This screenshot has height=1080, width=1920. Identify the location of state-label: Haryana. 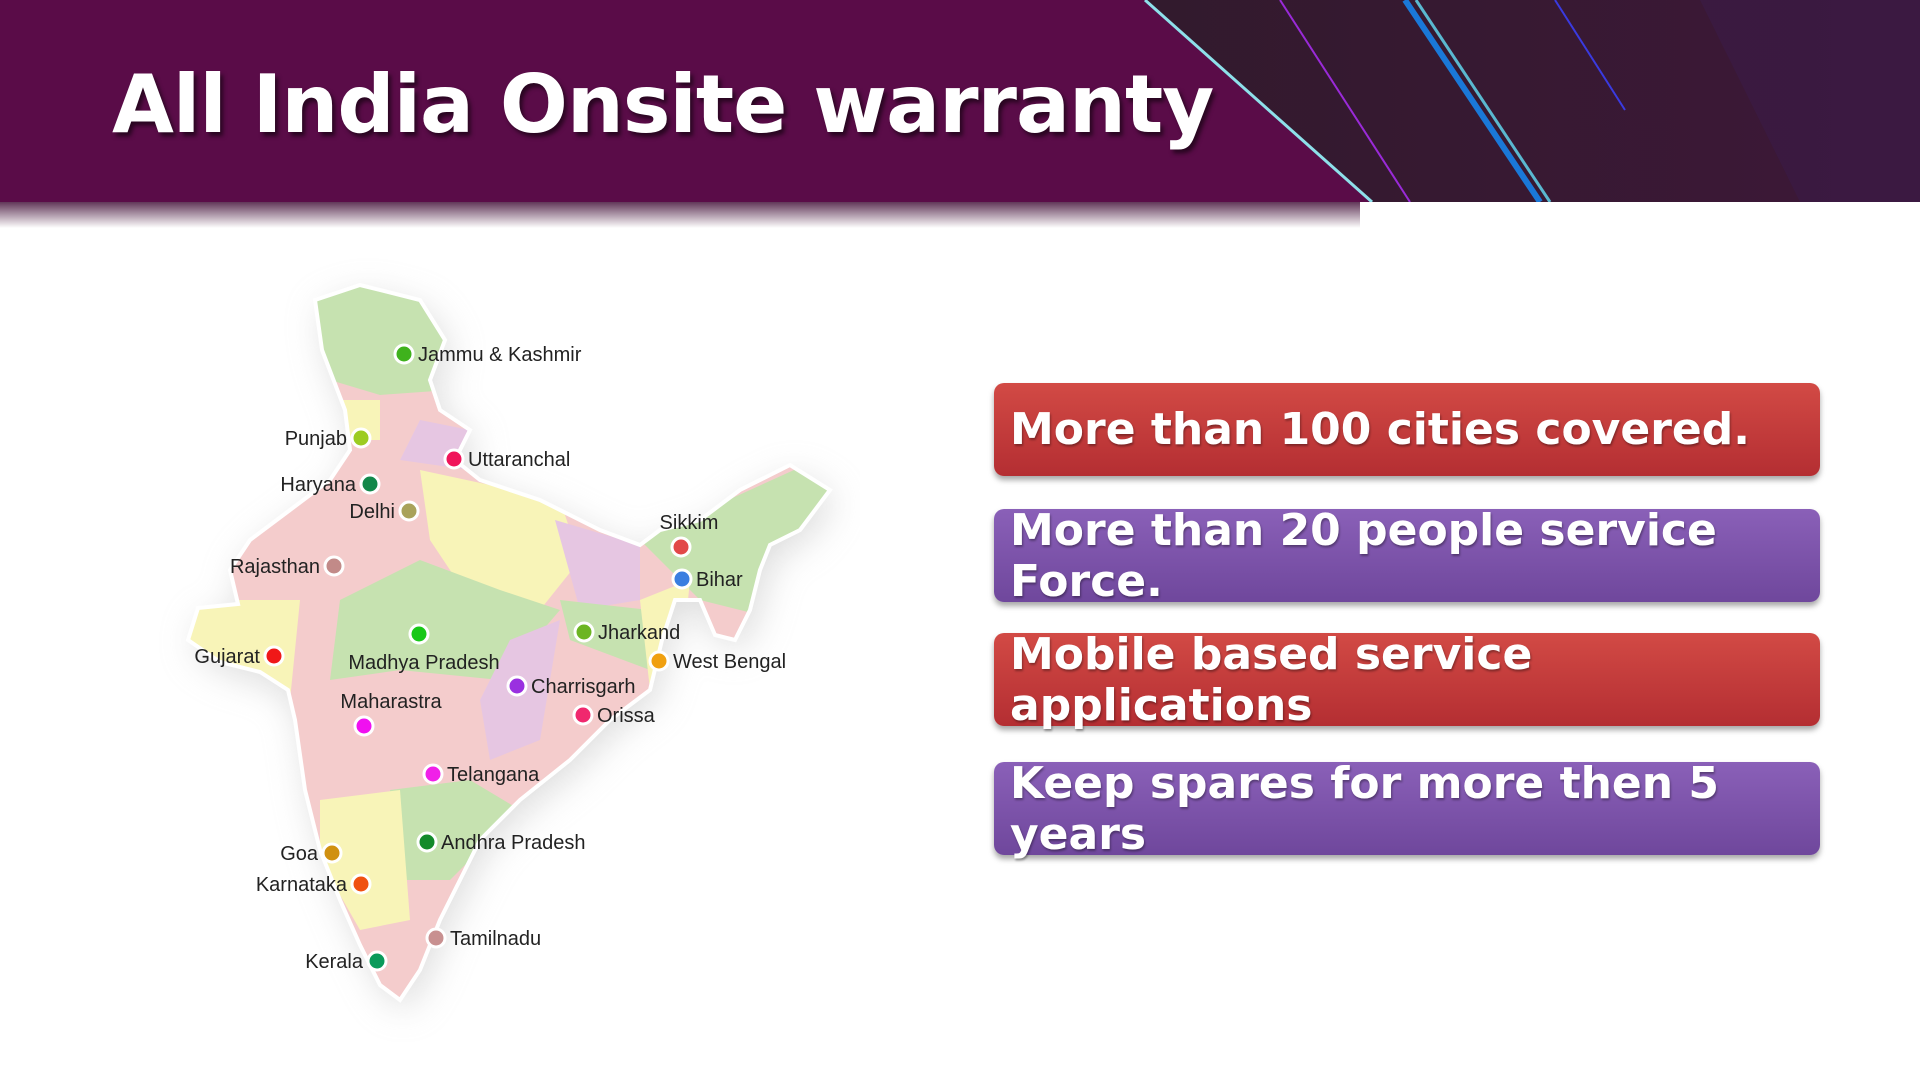
(318, 485).